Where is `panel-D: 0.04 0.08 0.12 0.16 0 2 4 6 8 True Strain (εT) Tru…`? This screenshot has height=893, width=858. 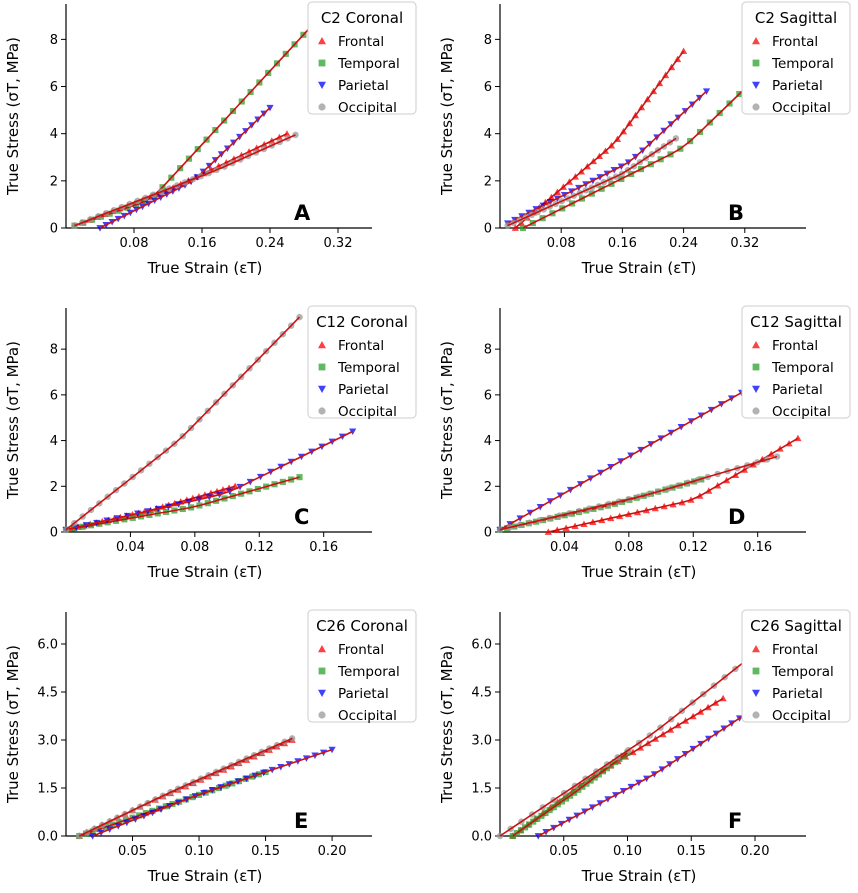 panel-D: 0.04 0.08 0.12 0.16 0 2 4 6 8 True Strain (εT) Tru… is located at coordinates (644, 443).